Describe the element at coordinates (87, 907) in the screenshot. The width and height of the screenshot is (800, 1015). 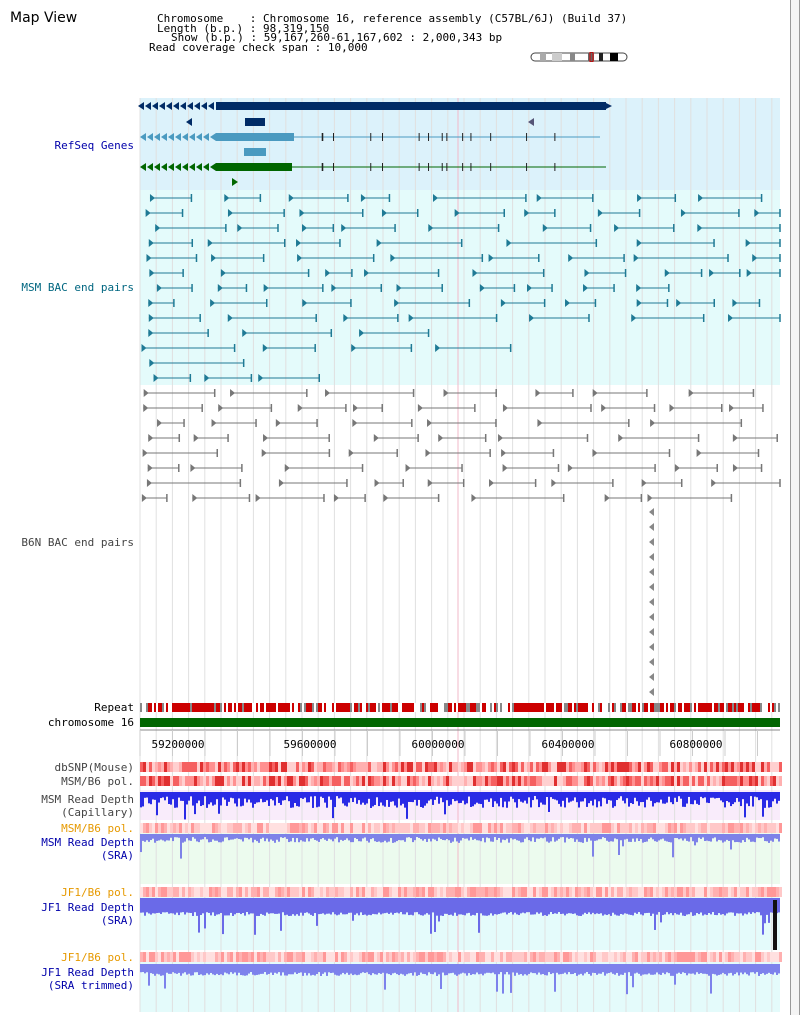
I see `track-label-jf1-depth-sra-1: JF1 Read Depth` at that location.